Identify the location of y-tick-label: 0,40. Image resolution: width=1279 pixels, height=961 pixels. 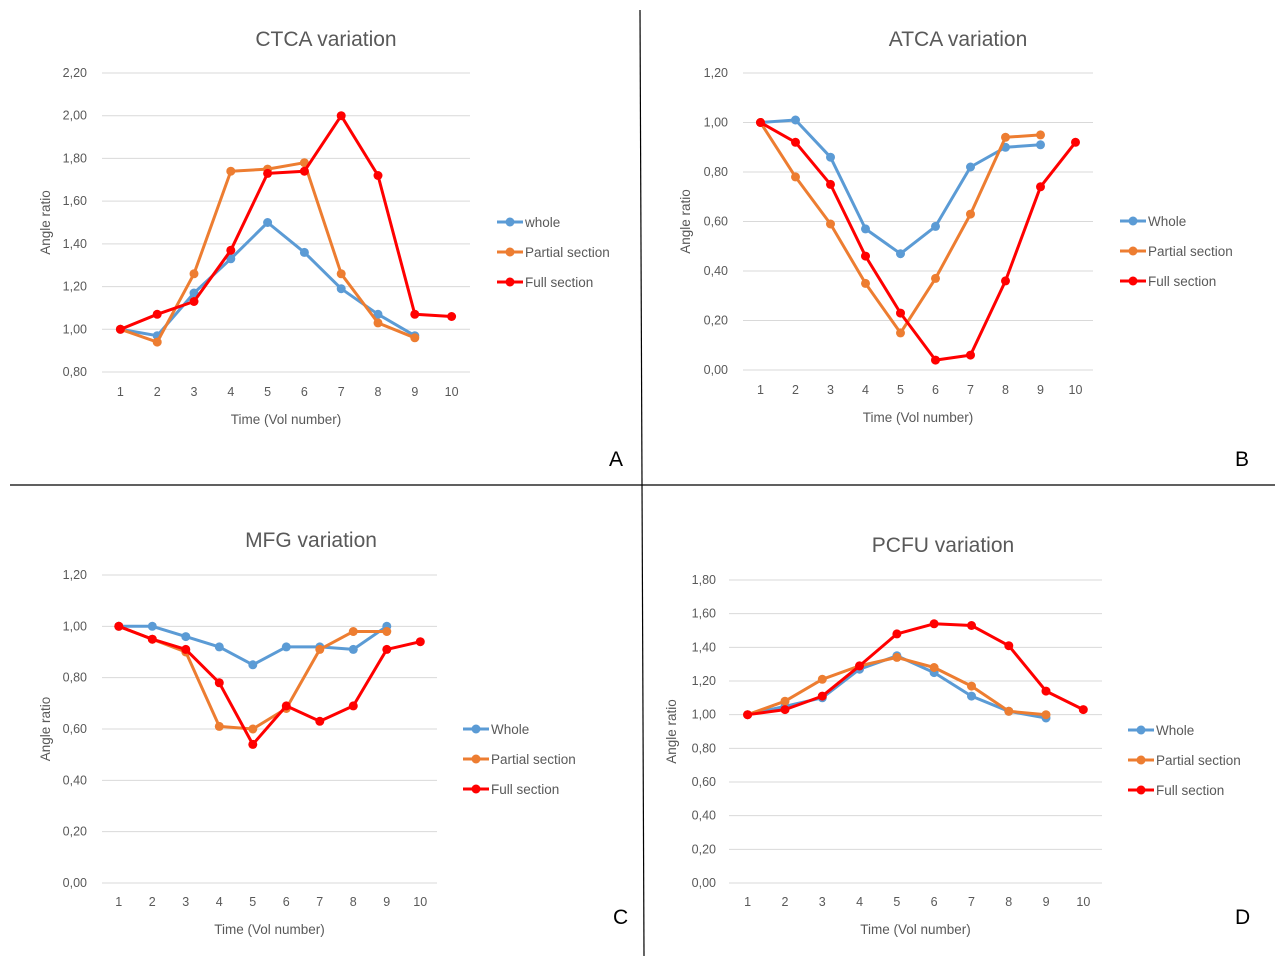
(704, 816).